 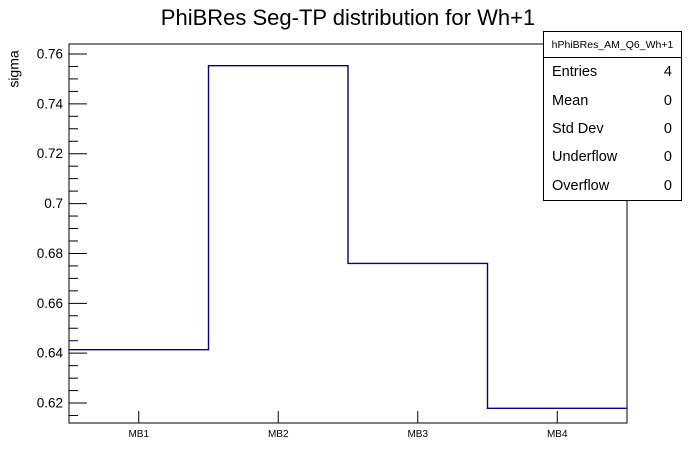 What do you see at coordinates (50, 403) in the screenshot?
I see `y-tick-label: 0.62` at bounding box center [50, 403].